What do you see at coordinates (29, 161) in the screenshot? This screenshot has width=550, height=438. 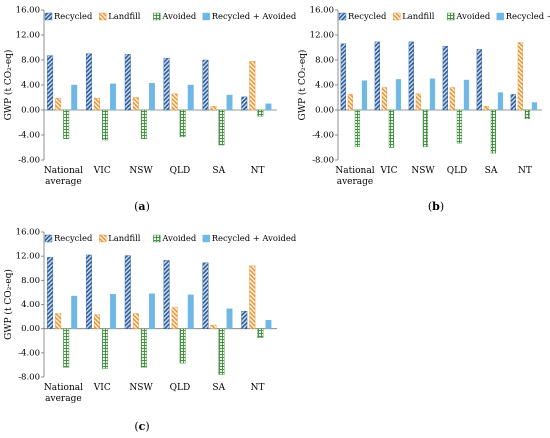 I see `y-tick-label: -8.00` at bounding box center [29, 161].